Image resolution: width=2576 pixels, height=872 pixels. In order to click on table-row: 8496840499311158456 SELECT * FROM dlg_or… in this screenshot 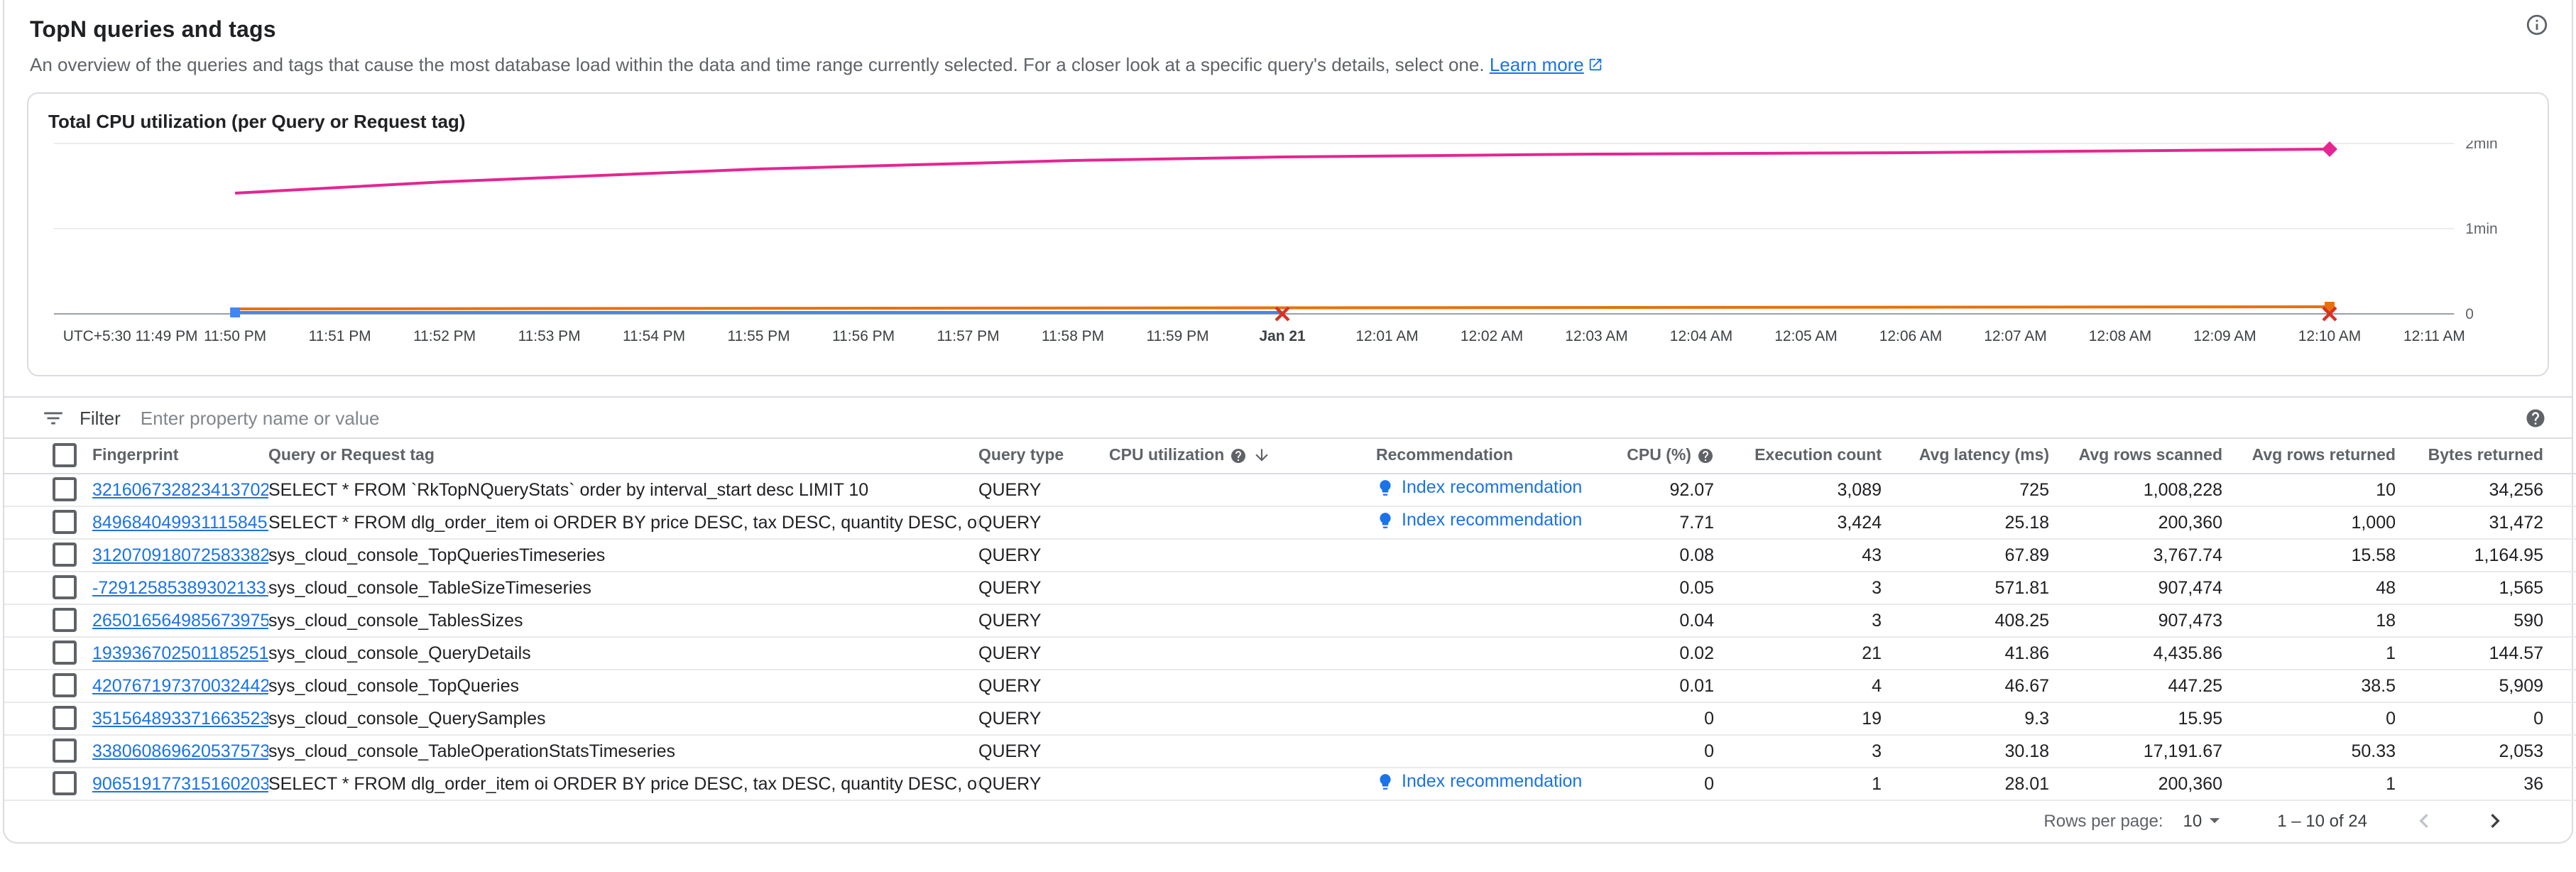, I will do `click(1290, 522)`.